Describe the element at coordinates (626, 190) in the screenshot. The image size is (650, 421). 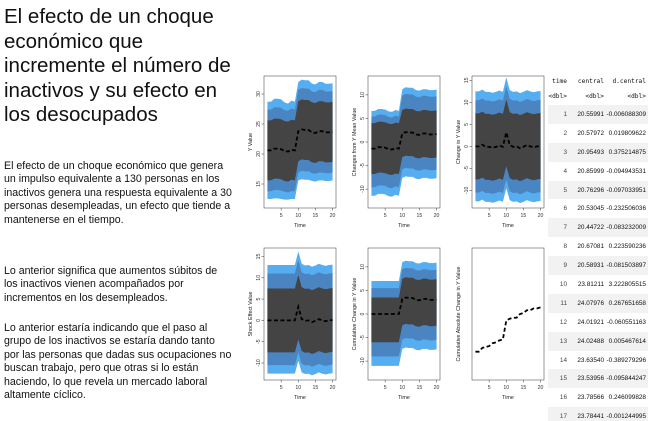
I see `table-cell: -0.097033951` at that location.